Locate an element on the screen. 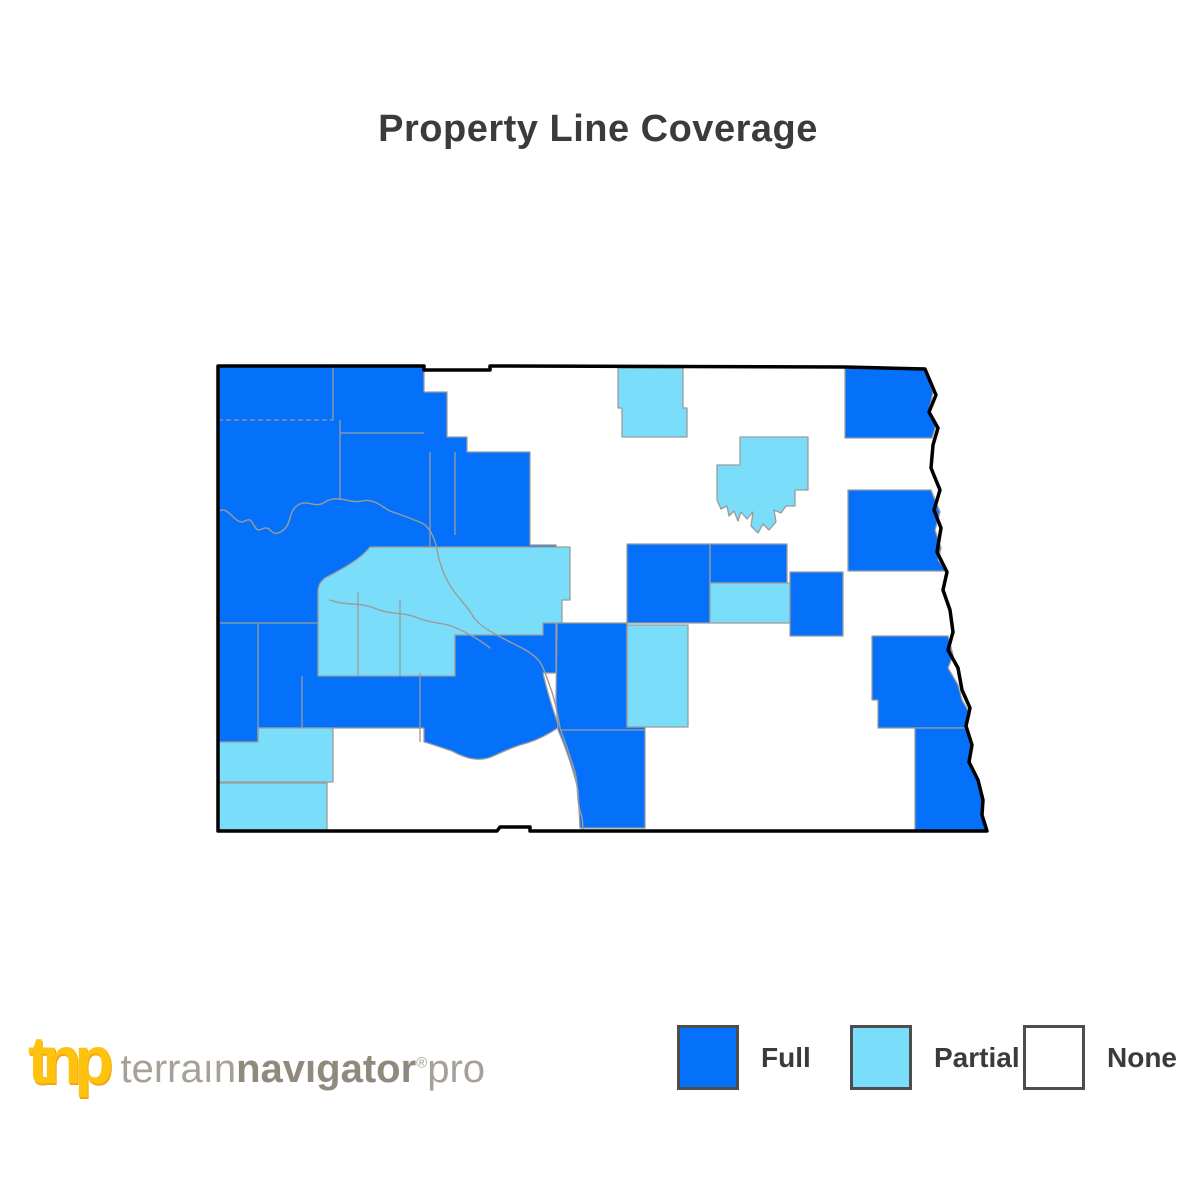 This screenshot has height=1196, width=1196. legend-swatch-none is located at coordinates (1054, 1057).